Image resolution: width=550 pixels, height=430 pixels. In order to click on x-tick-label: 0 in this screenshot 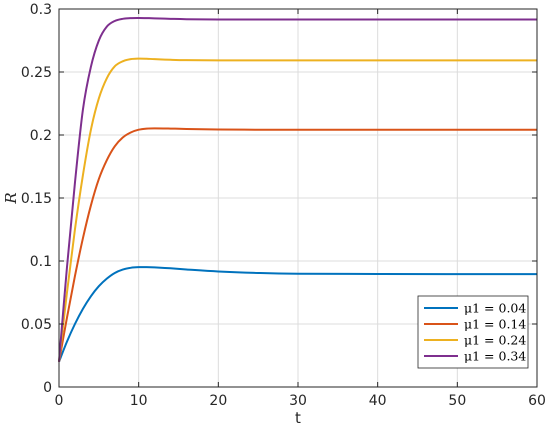, I will do `click(59, 401)`.